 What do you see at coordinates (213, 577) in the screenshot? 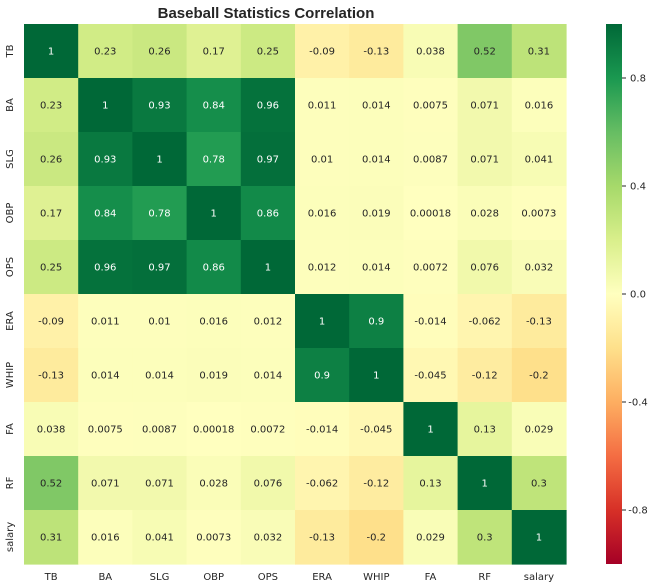
I see `x-tick-label: OBP` at bounding box center [213, 577].